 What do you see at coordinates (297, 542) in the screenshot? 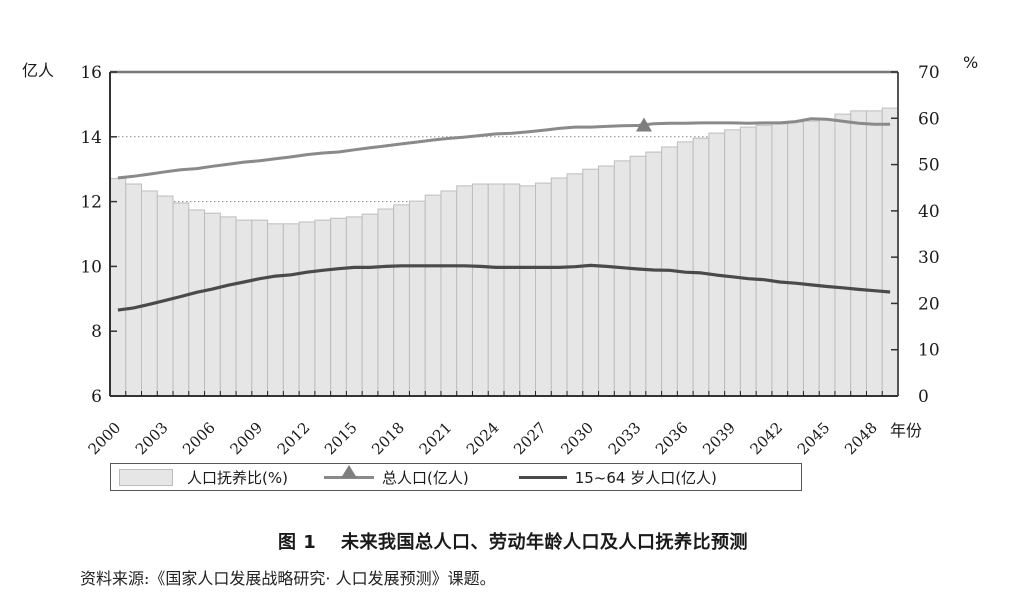
I see `figure-number: 图 1` at bounding box center [297, 542].